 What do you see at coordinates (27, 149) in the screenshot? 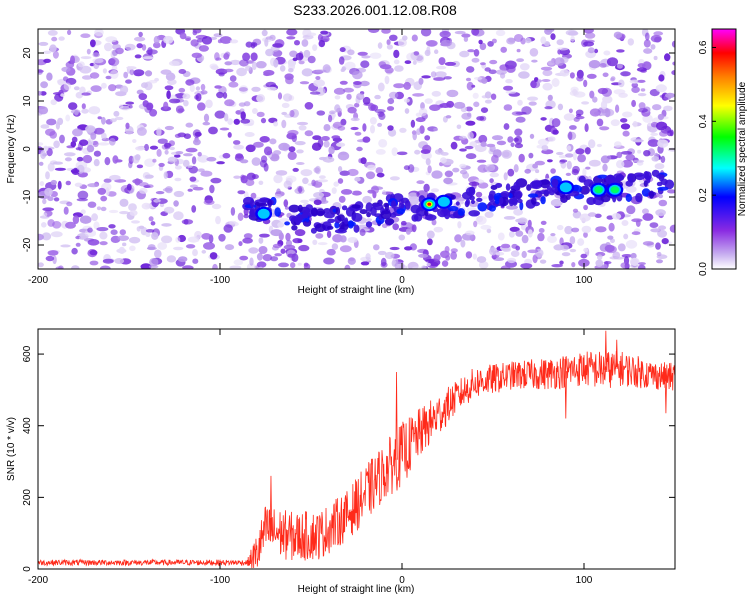
I see `y-tick-label: 0` at bounding box center [27, 149].